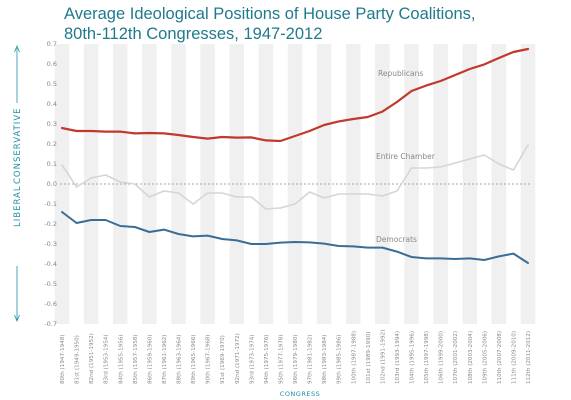 The width and height of the screenshot is (571, 400). What do you see at coordinates (18, 206) in the screenshot?
I see `y-axis-label-liberal: LIBERAL` at bounding box center [18, 206].